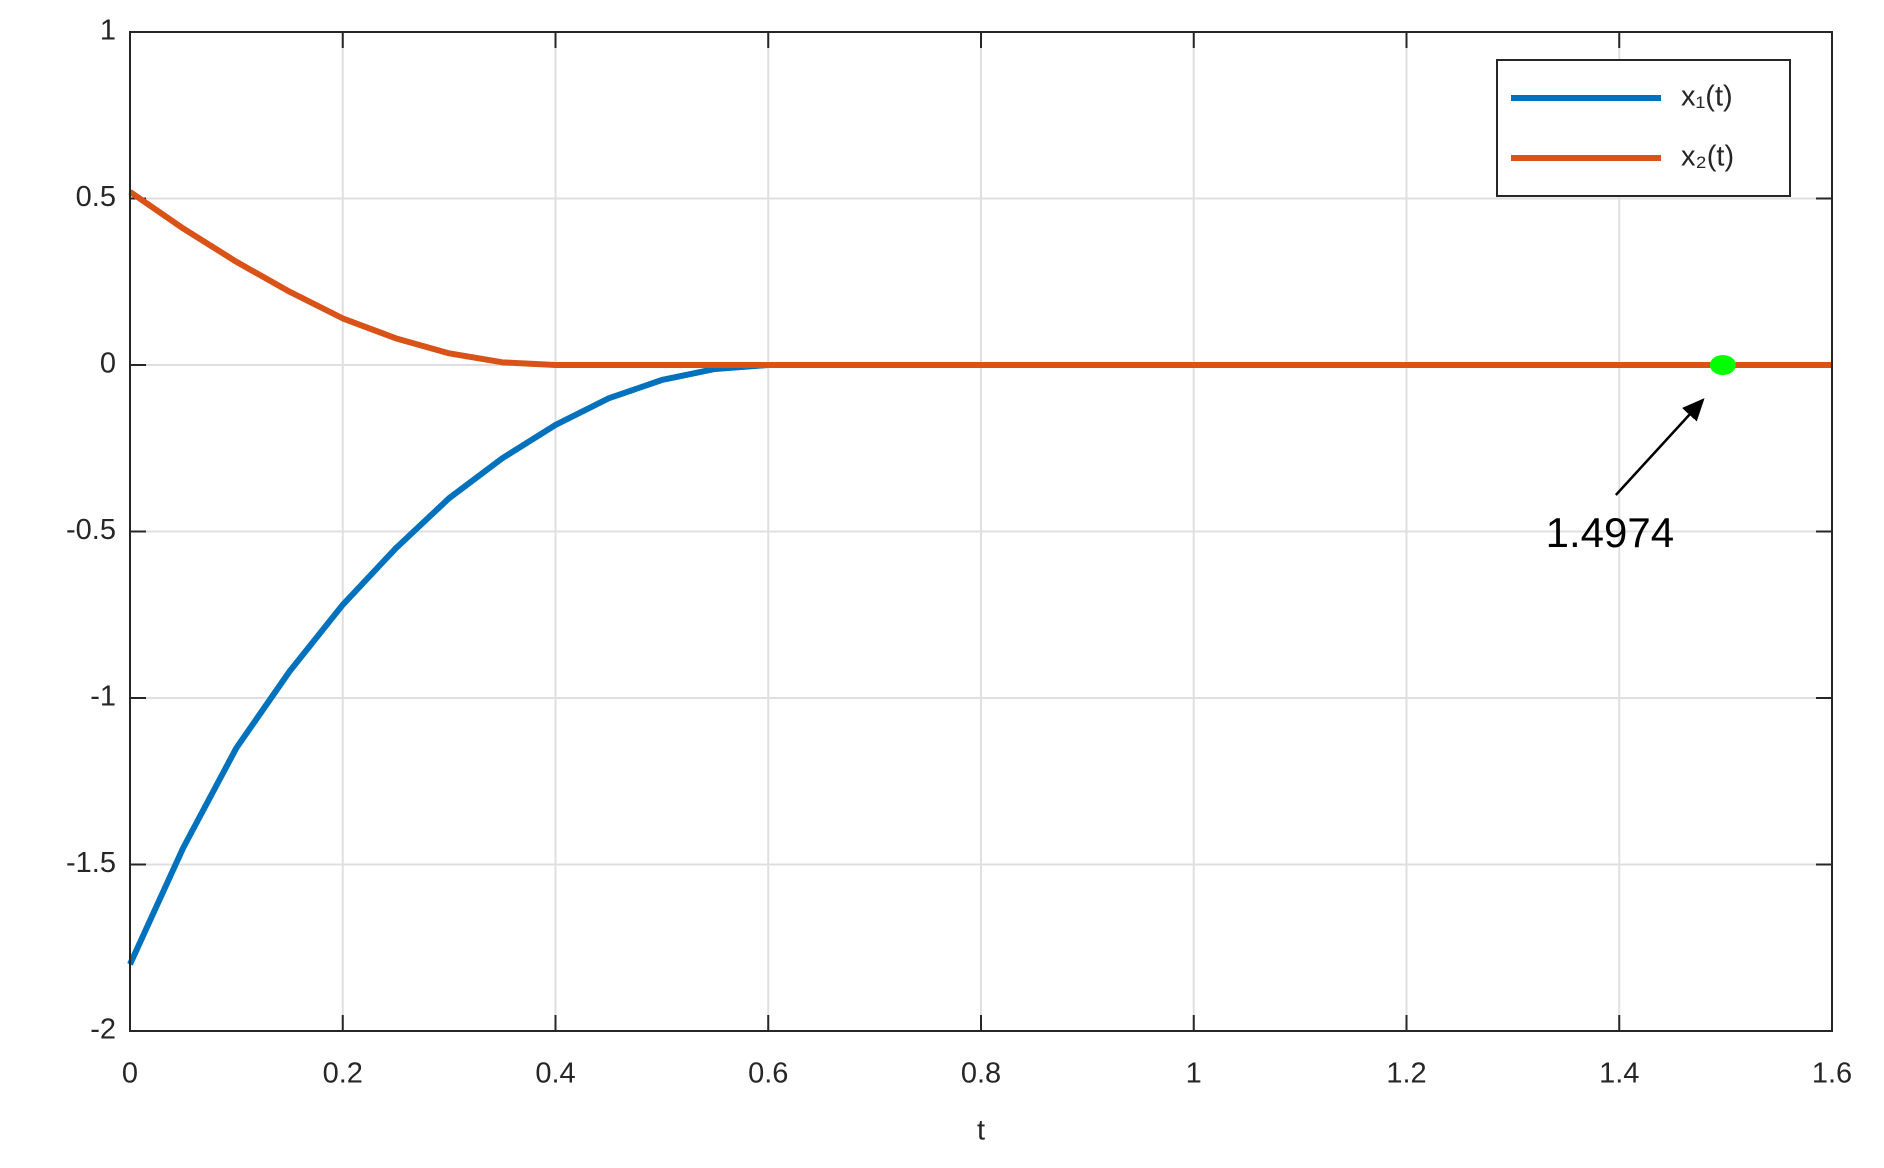 This screenshot has height=1168, width=1884. What do you see at coordinates (91, 530) in the screenshot?
I see `y-tick-label: -0.5` at bounding box center [91, 530].